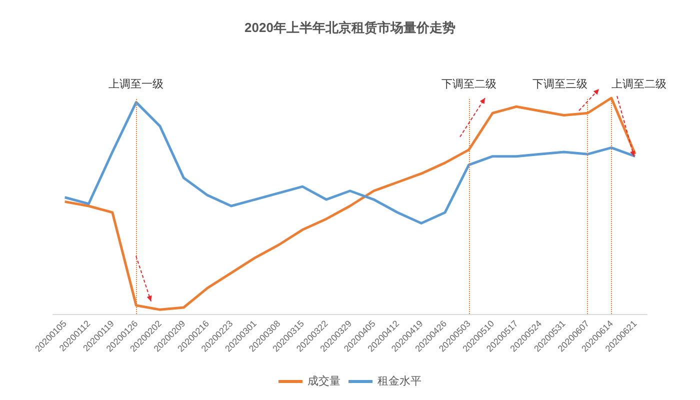 The height and width of the screenshot is (400, 700). Describe the element at coordinates (324, 381) in the screenshot. I see `legend-label: 成交量` at that location.